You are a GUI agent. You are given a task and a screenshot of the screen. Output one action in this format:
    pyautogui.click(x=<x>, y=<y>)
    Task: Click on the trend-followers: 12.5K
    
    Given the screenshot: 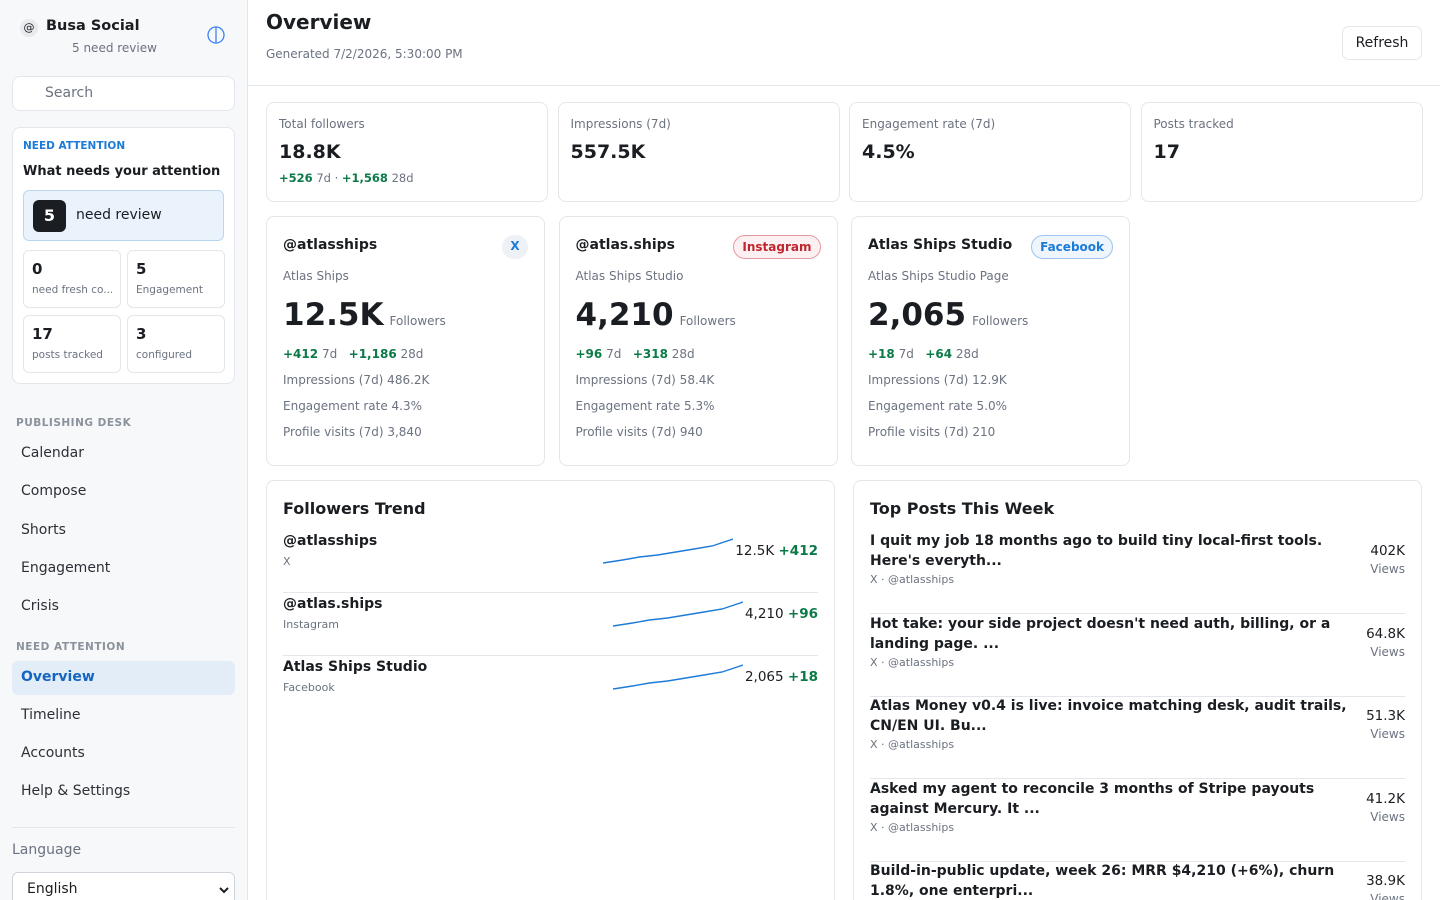 What is the action you would take?
    pyautogui.click(x=755, y=551)
    